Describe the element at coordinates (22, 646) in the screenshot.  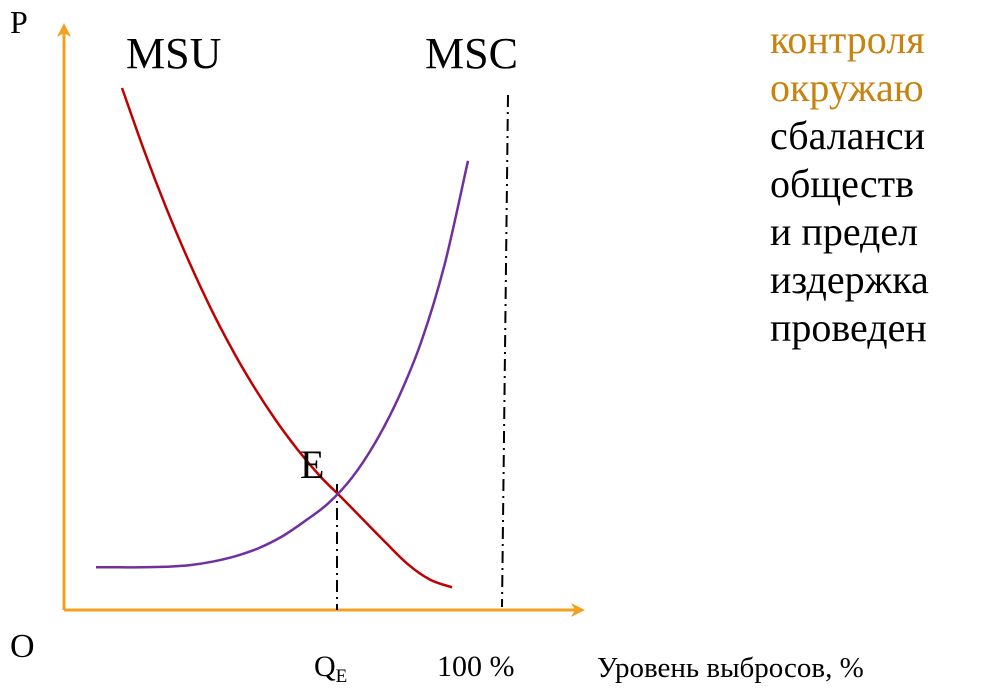
I see `origin-label: O` at that location.